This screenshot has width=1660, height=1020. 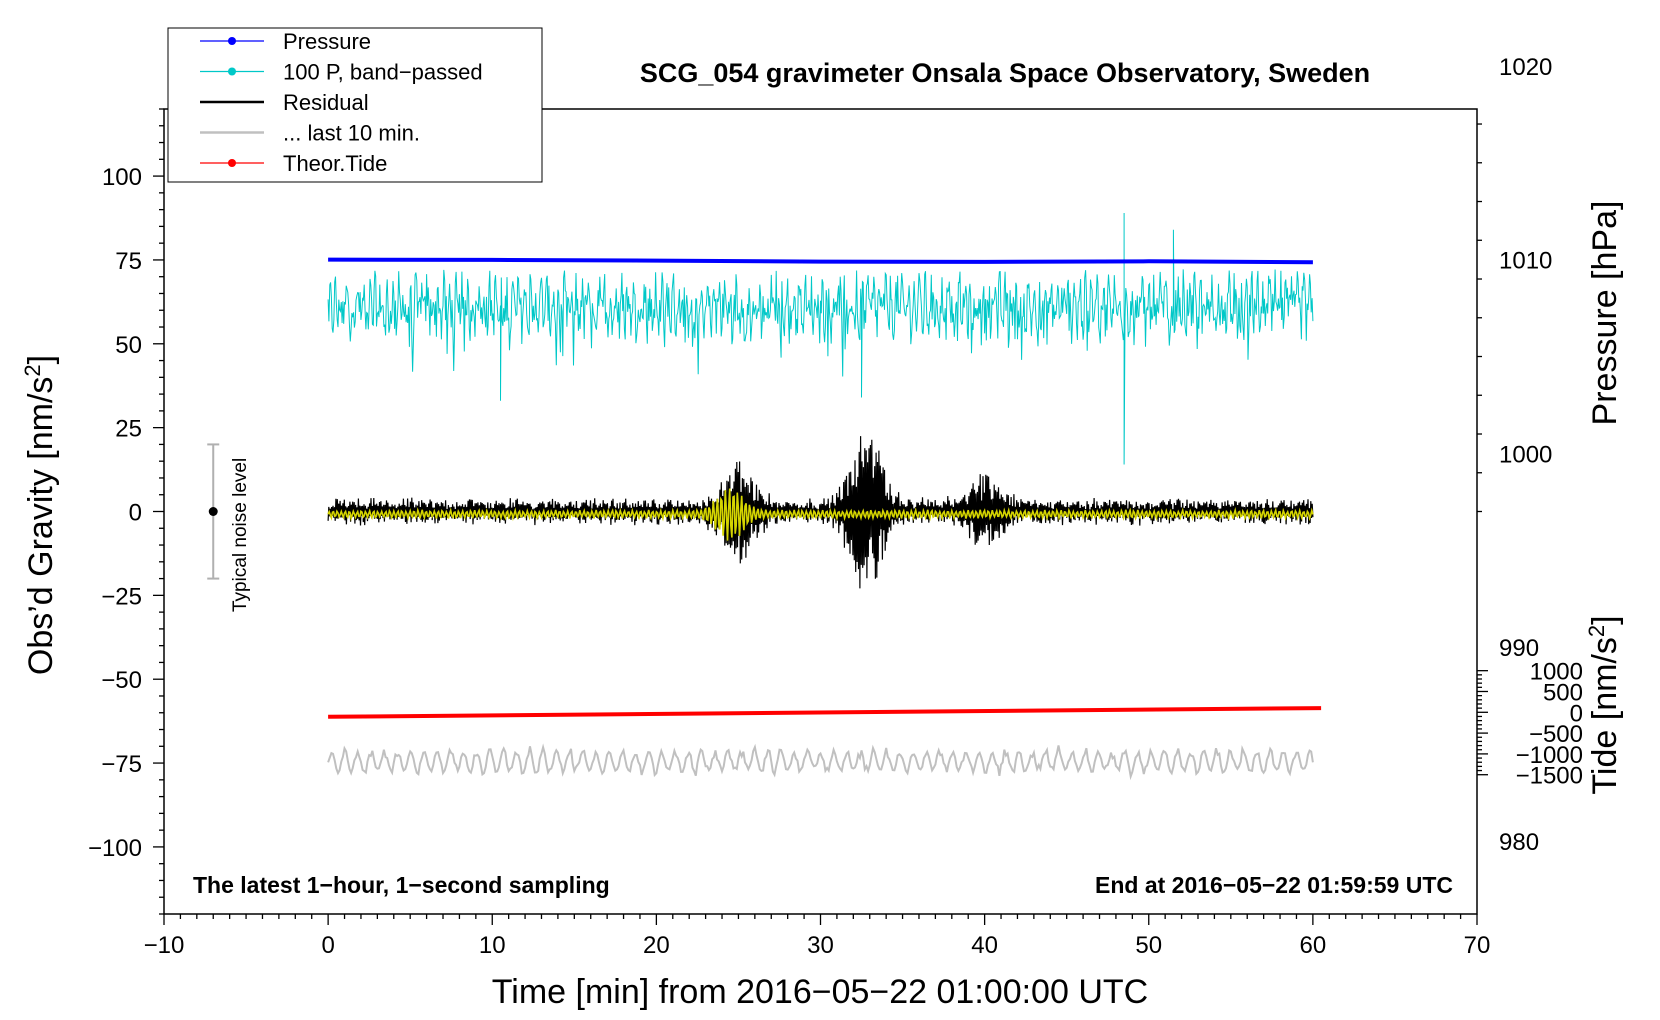 What do you see at coordinates (1596, 631) in the screenshot?
I see `tide-axis-title-sup: 2` at bounding box center [1596, 631].